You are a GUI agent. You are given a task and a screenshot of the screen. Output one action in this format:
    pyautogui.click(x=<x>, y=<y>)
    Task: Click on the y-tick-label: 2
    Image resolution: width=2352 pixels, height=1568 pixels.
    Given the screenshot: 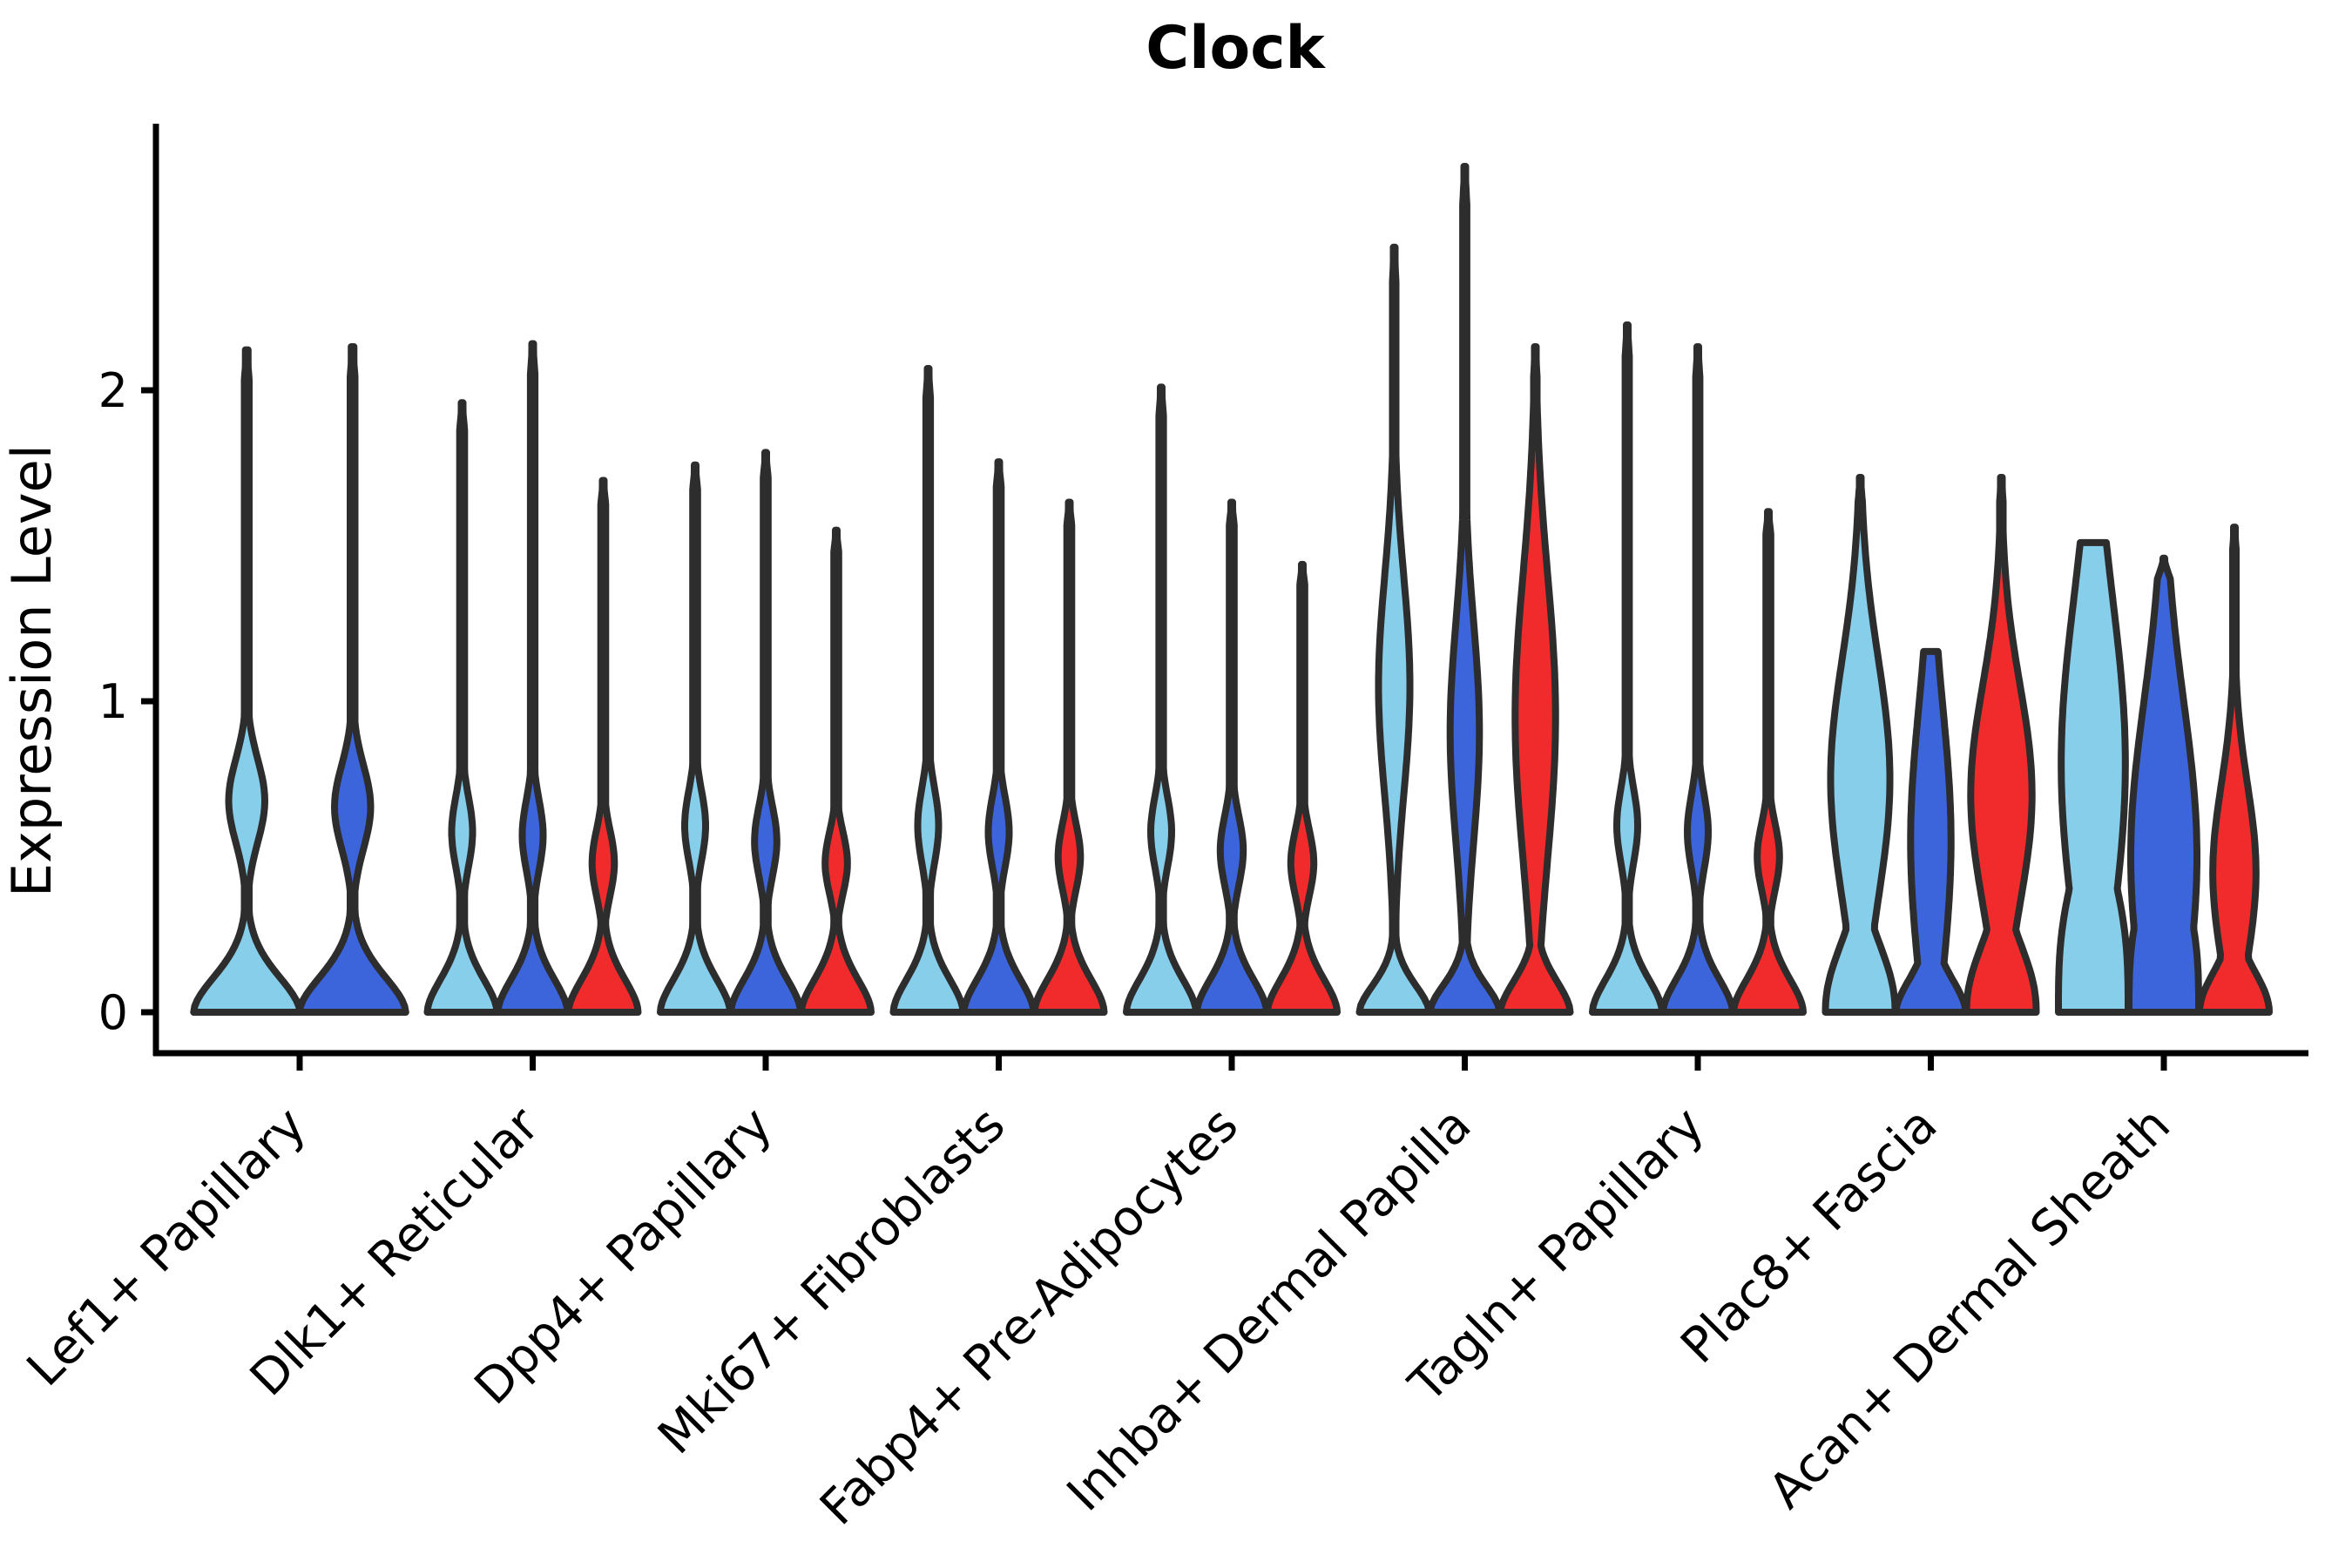 What is the action you would take?
    pyautogui.click(x=113, y=390)
    